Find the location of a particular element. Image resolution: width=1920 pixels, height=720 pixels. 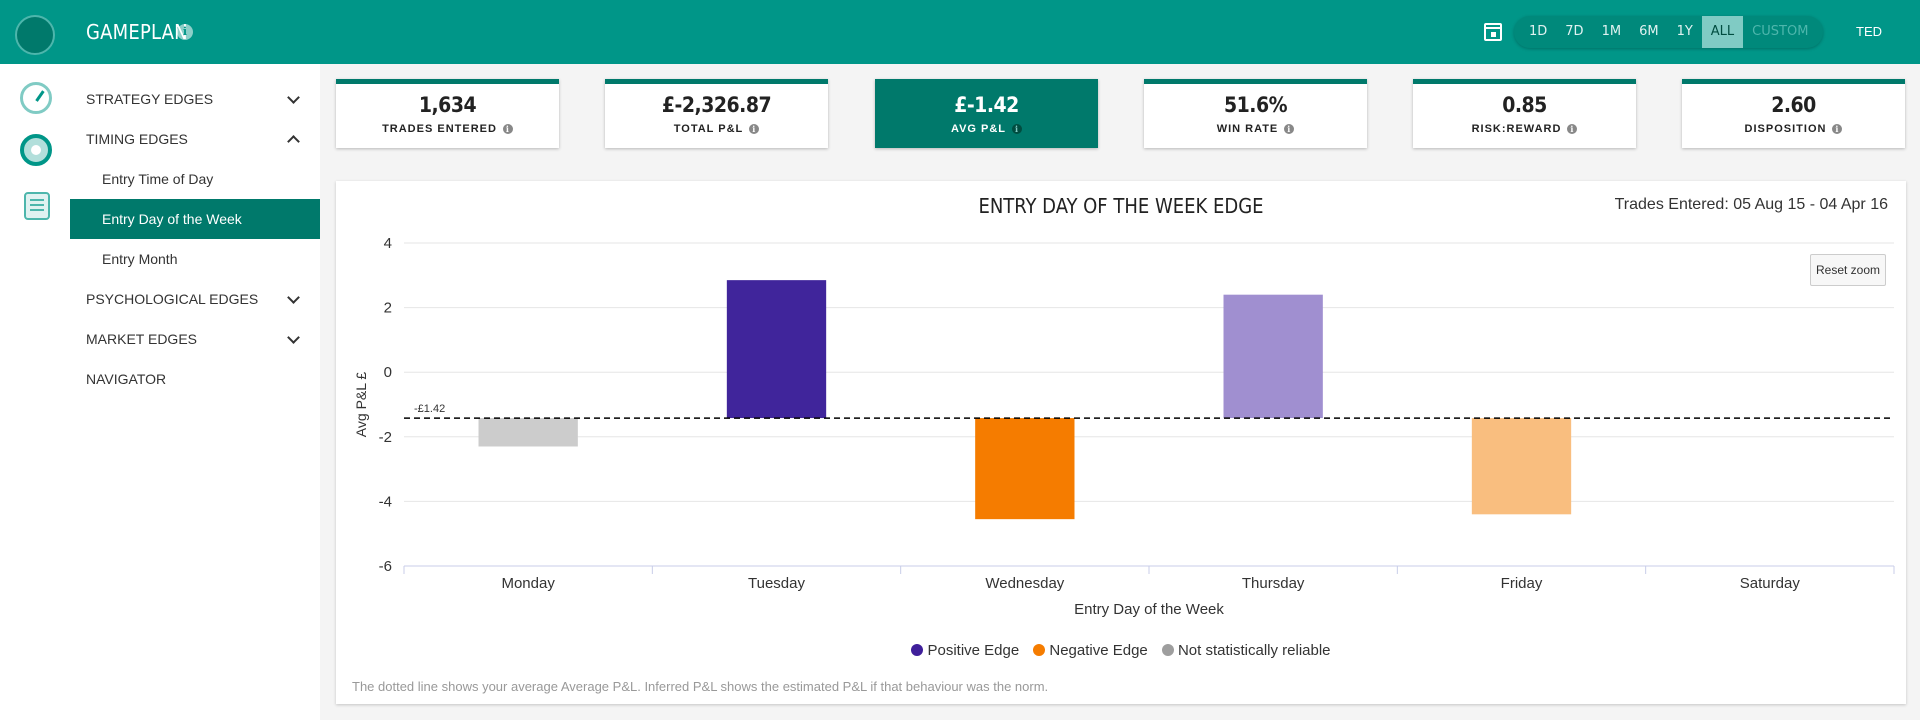

sidebar-item-navigator: NAVIGATOR is located at coordinates (195, 379).